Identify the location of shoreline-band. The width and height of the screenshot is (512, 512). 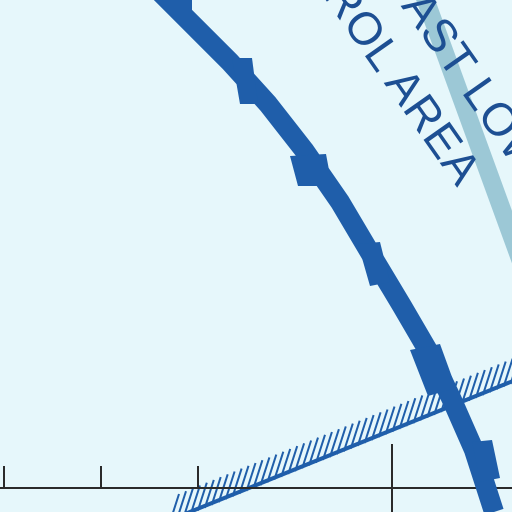
(464, 132).